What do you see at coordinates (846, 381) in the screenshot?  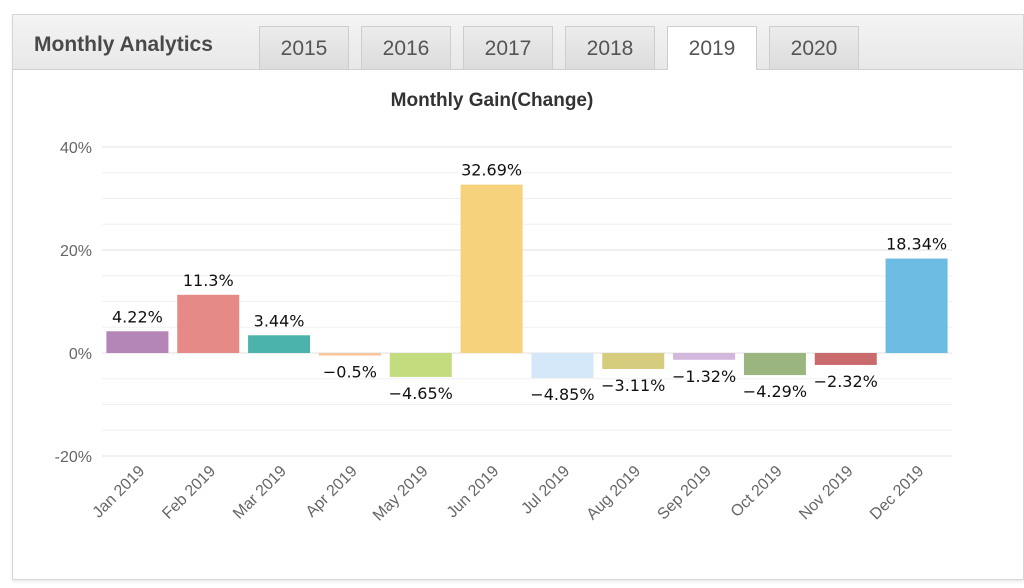 I see `data-label: −2.32%` at bounding box center [846, 381].